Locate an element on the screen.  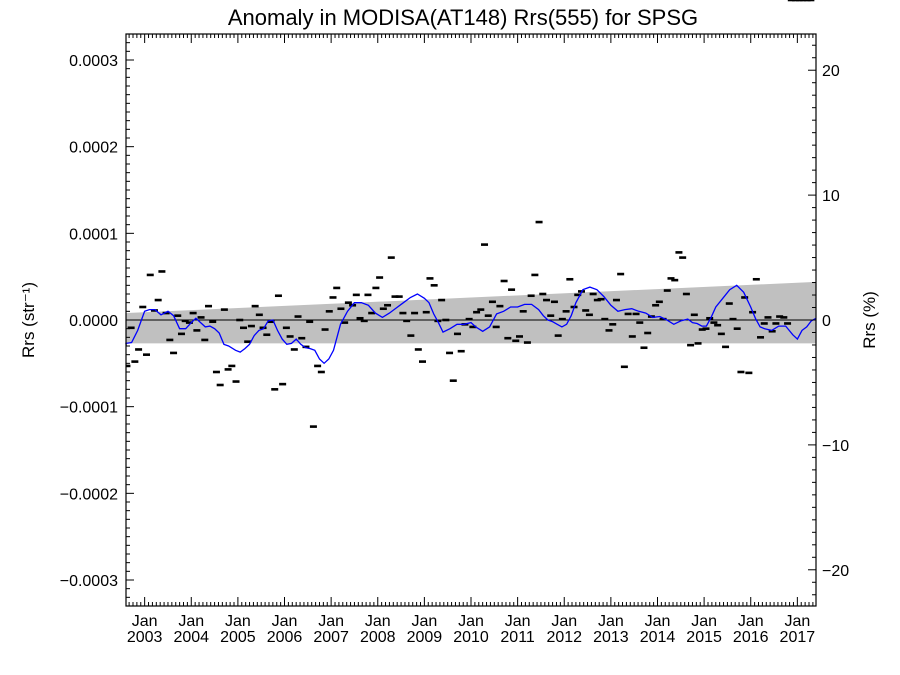
x-tick-label-year: 2013 is located at coordinates (611, 637).